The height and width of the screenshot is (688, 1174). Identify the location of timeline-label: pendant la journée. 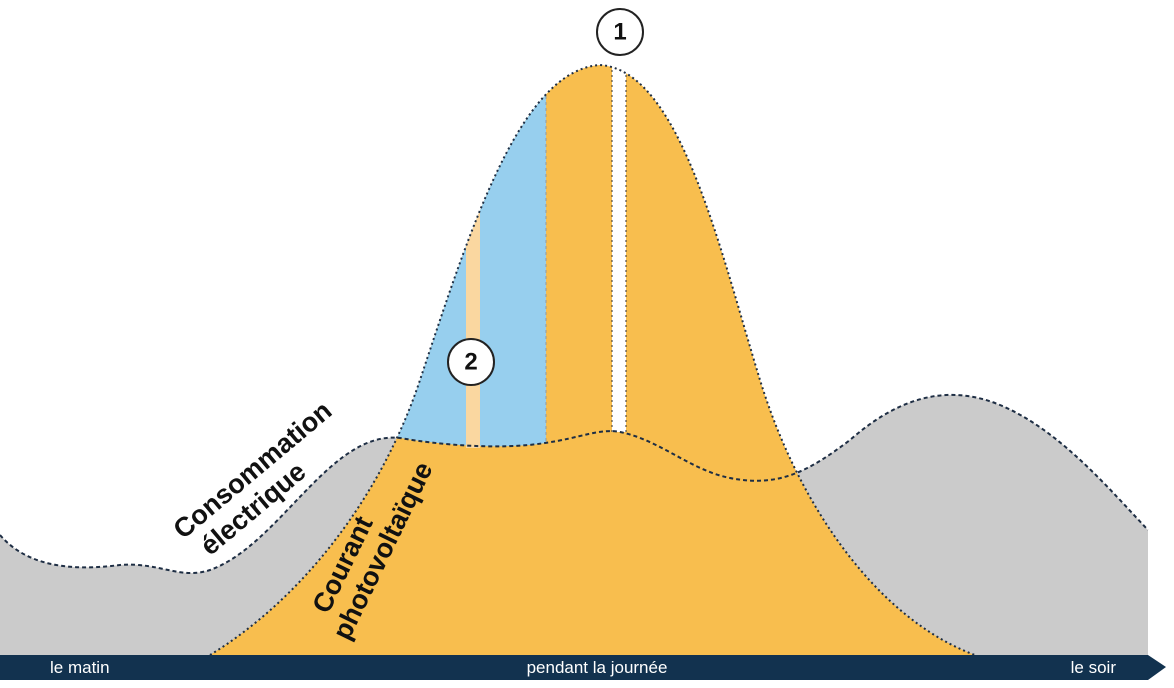
(597, 667).